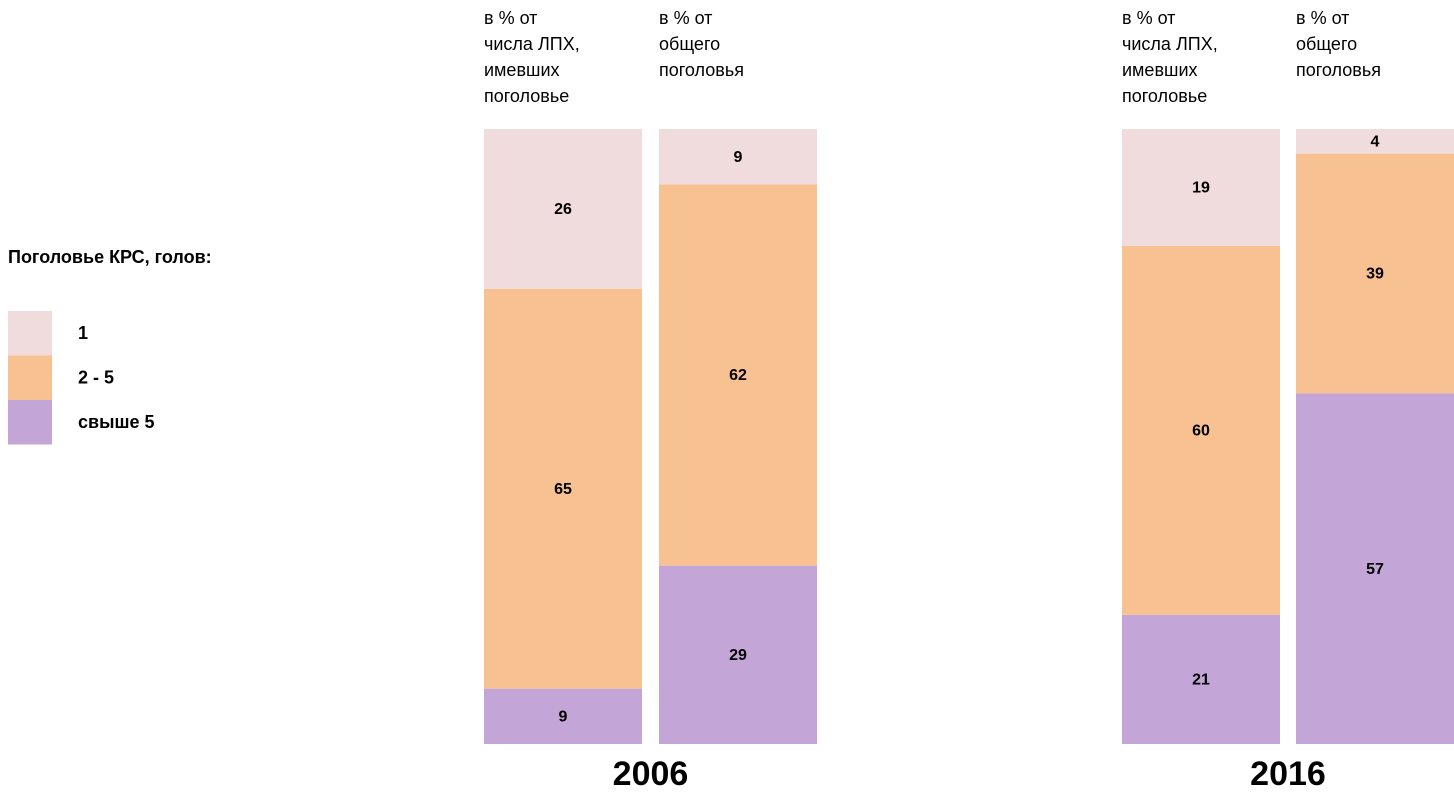 Image resolution: width=1454 pixels, height=795 pixels. I want to click on value-label: 39, so click(1375, 274).